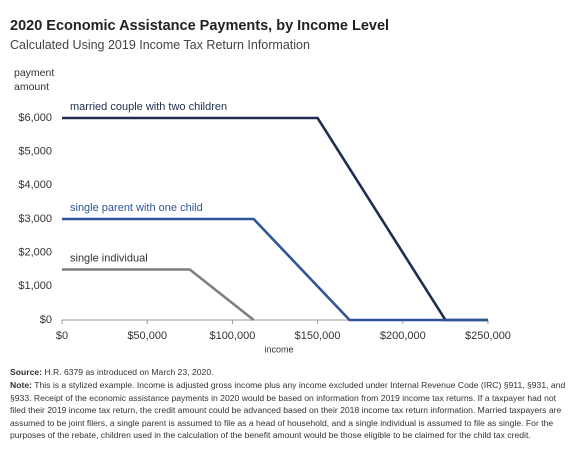 This screenshot has height=465, width=576. Describe the element at coordinates (35, 253) in the screenshot. I see `y-tick-label: $2,000` at that location.